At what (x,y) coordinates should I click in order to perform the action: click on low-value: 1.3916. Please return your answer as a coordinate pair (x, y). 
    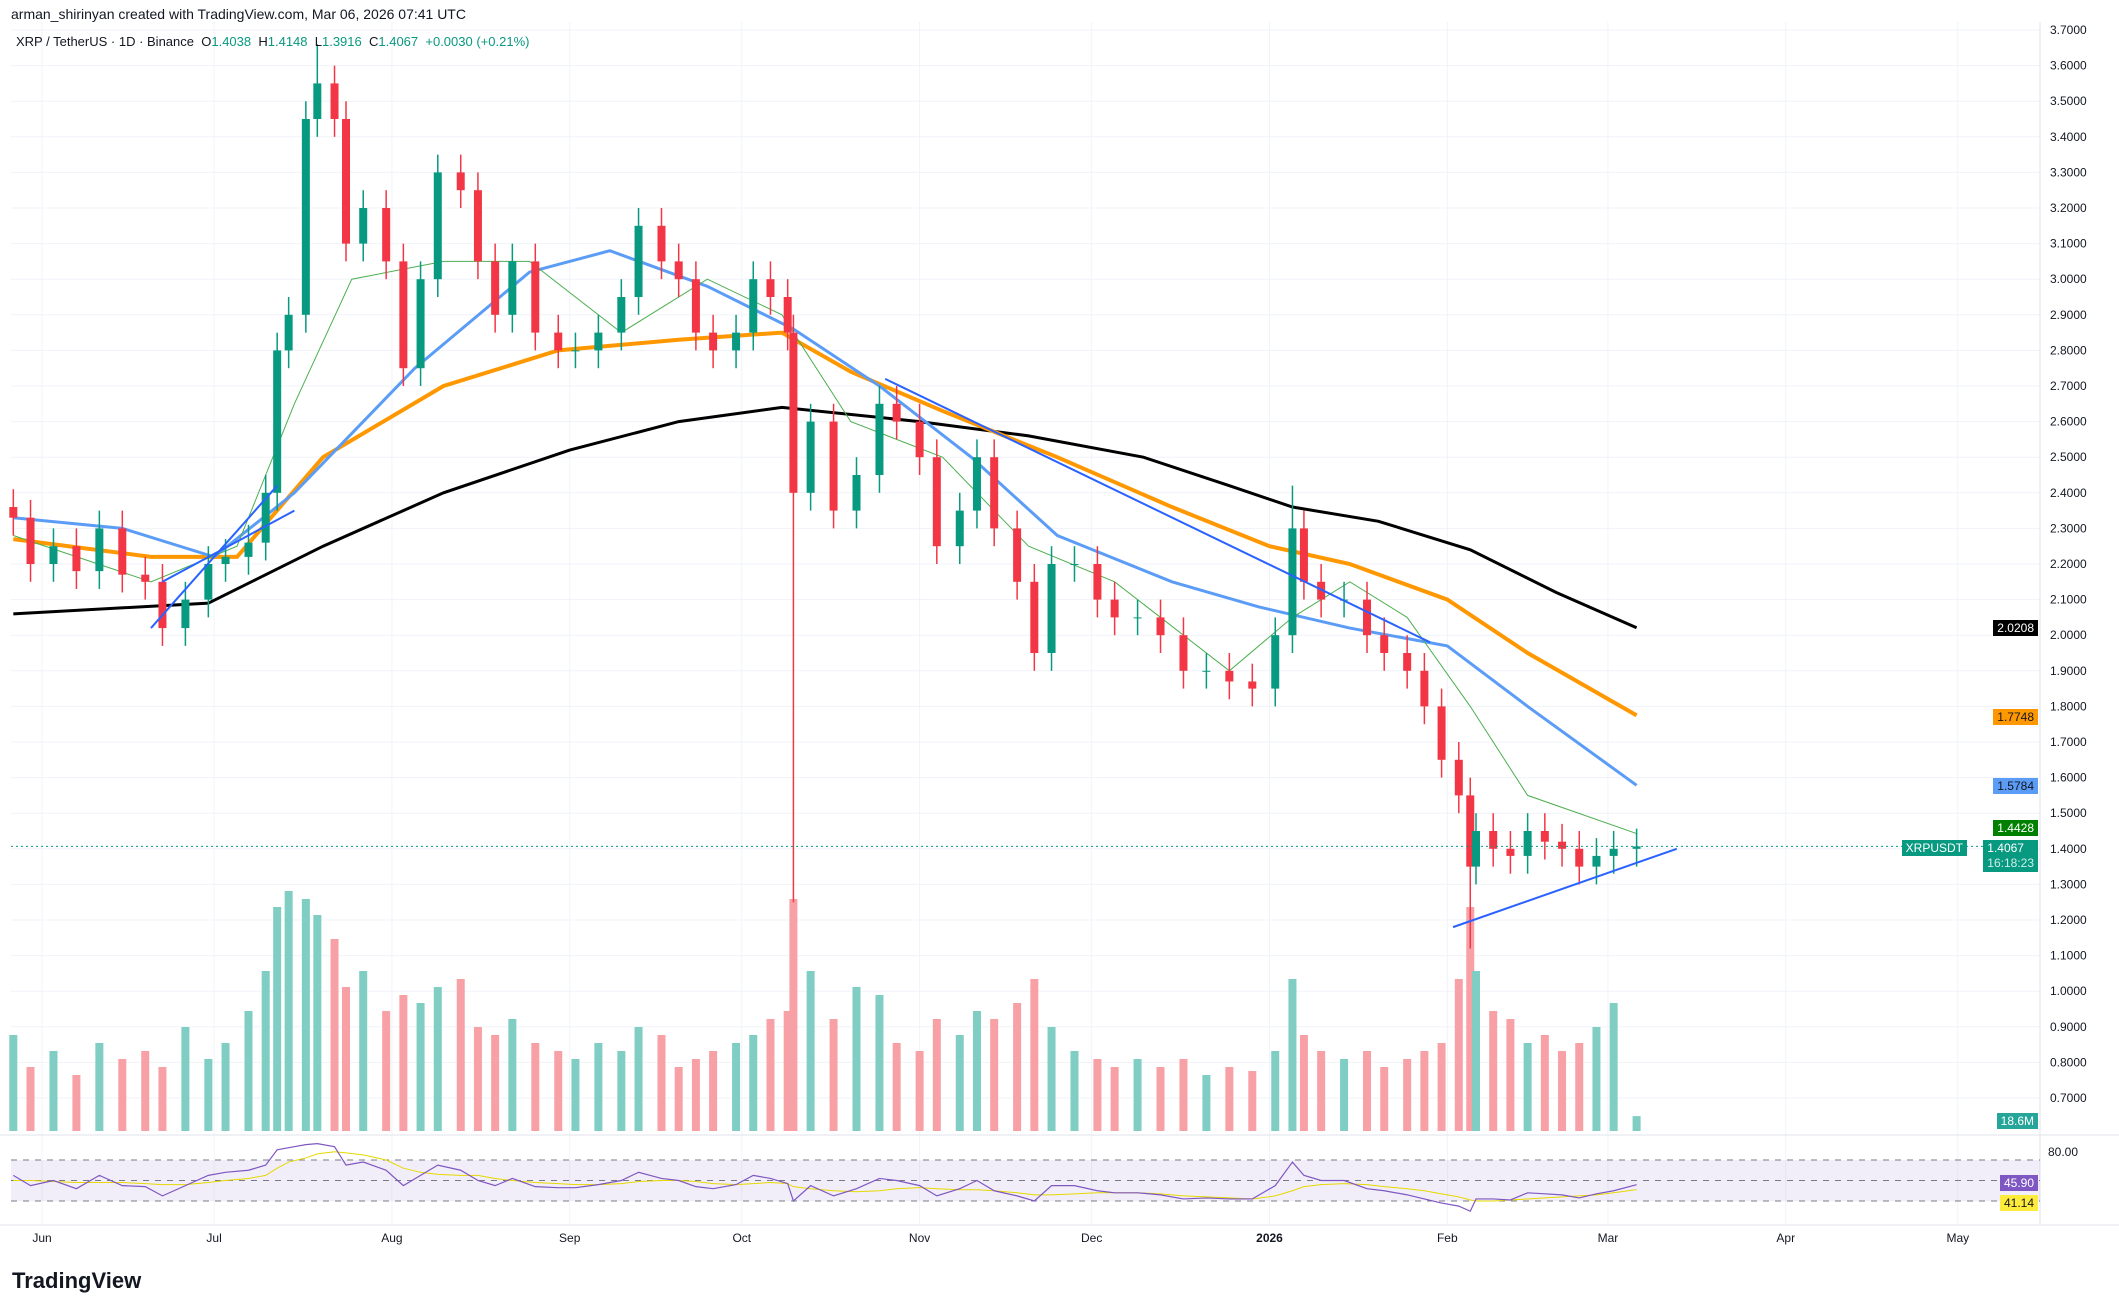
    Looking at the image, I should click on (341, 41).